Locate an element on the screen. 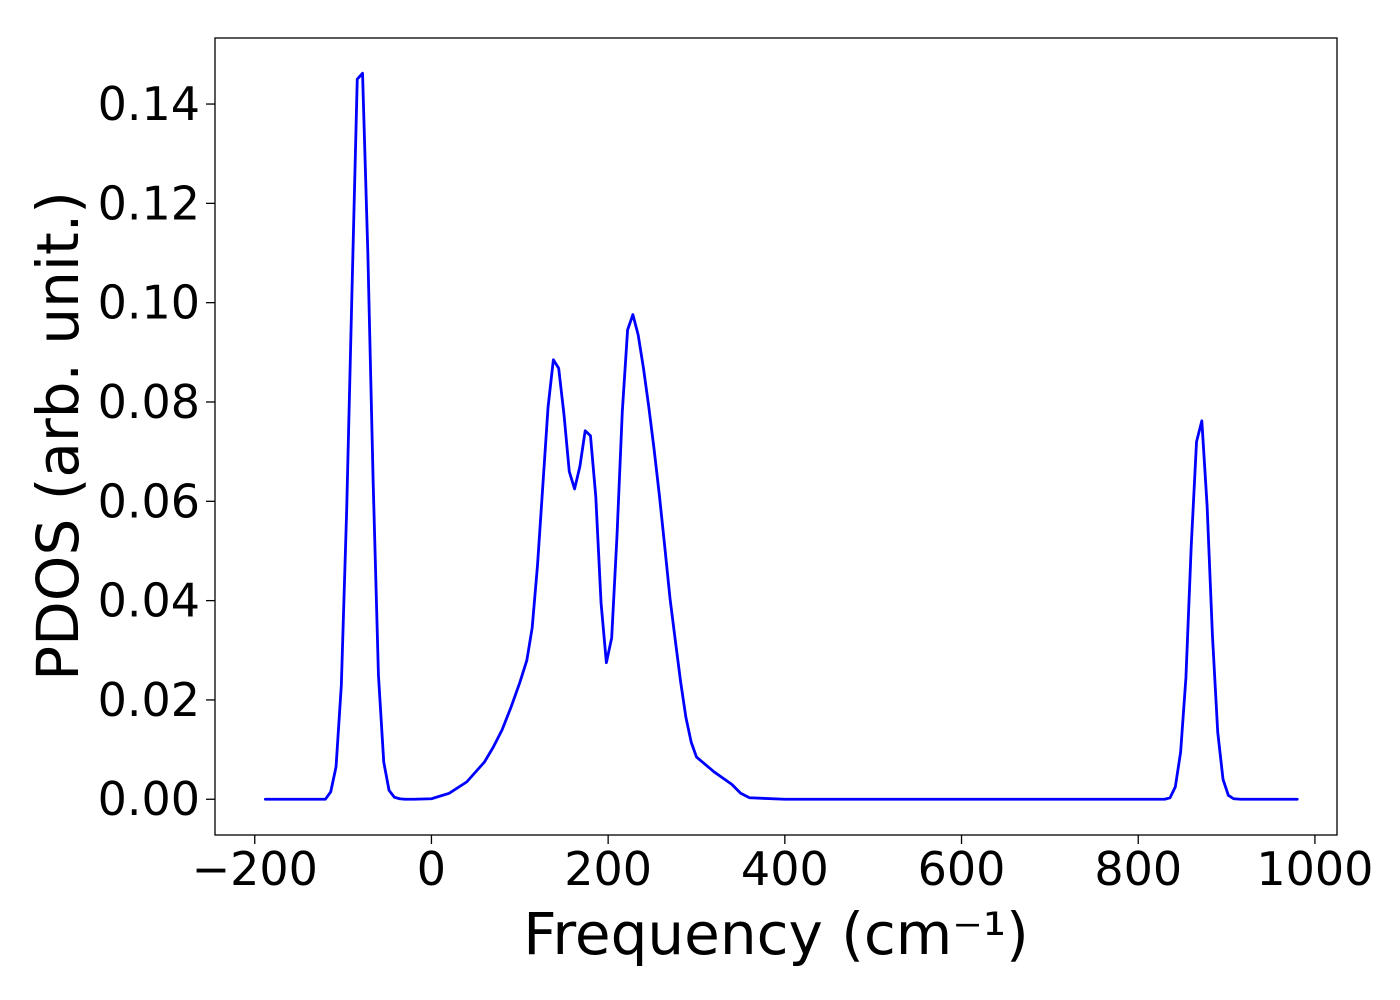 Image resolution: width=1400 pixels, height=1000 pixels. y-tick-label: 0.02 is located at coordinates (149, 700).